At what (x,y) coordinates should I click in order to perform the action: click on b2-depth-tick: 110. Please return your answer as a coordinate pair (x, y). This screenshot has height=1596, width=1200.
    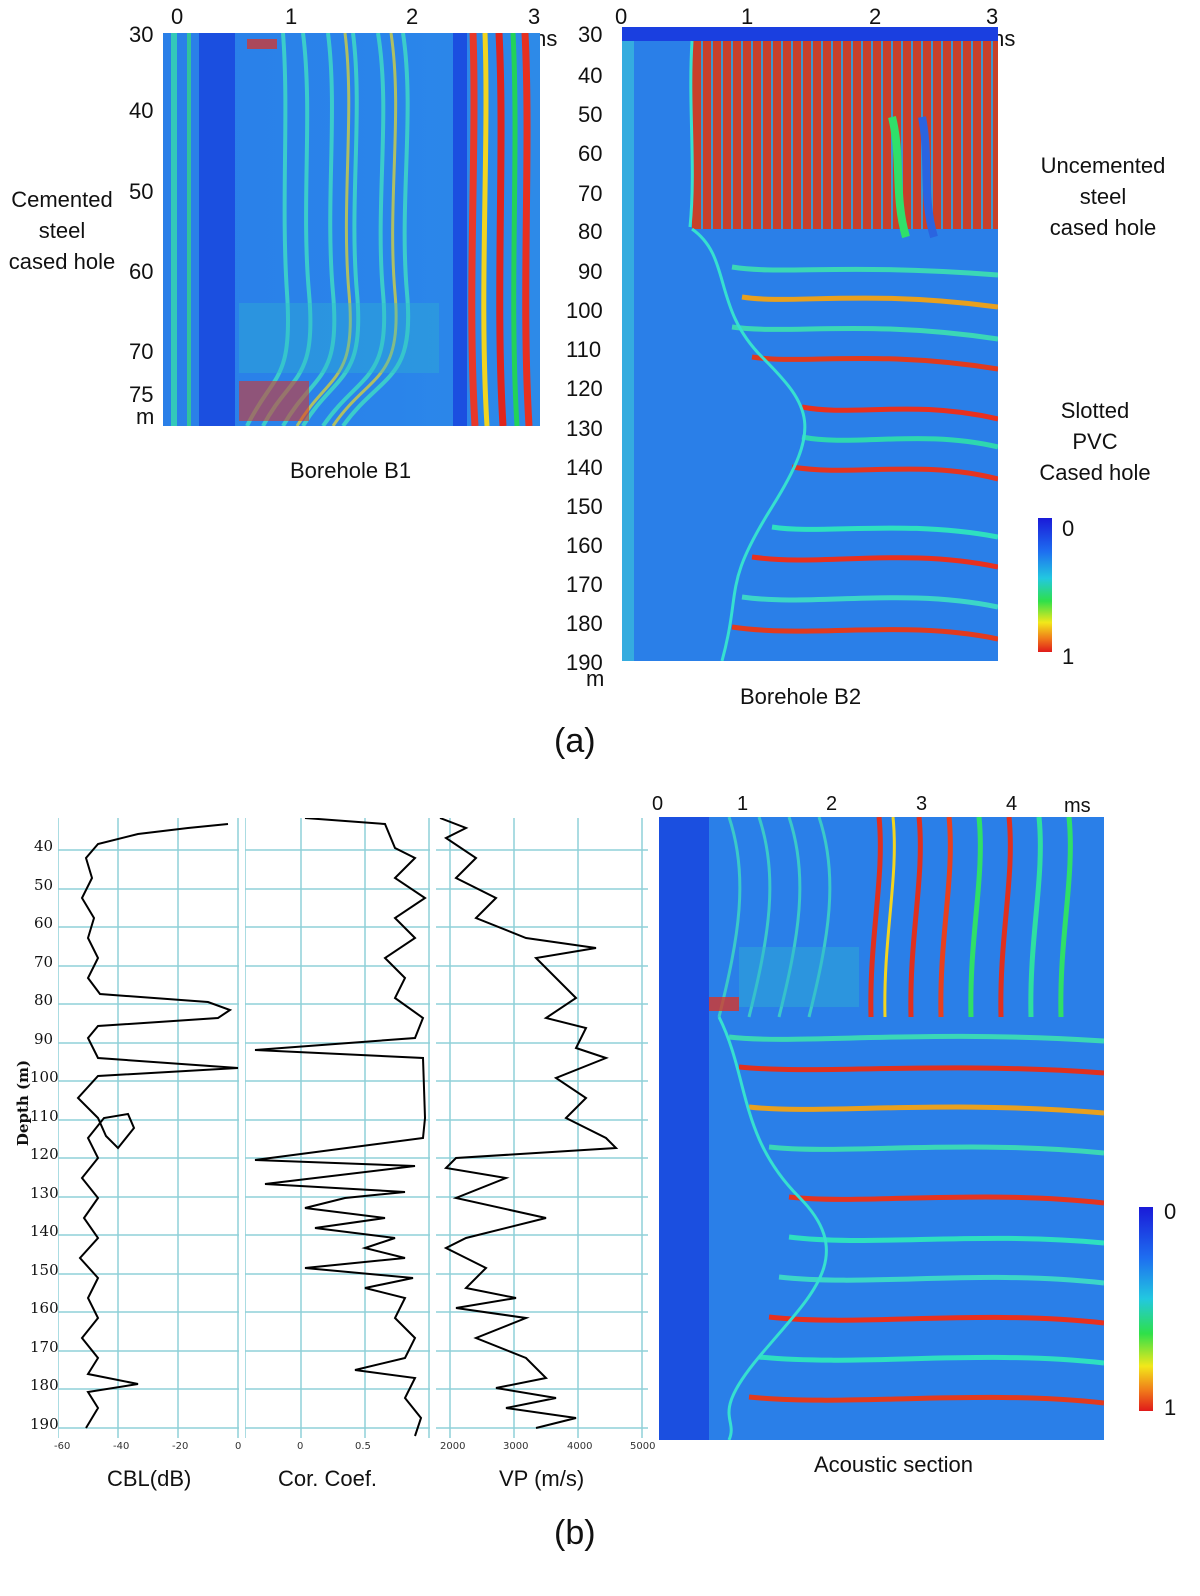
    Looking at the image, I should click on (584, 349).